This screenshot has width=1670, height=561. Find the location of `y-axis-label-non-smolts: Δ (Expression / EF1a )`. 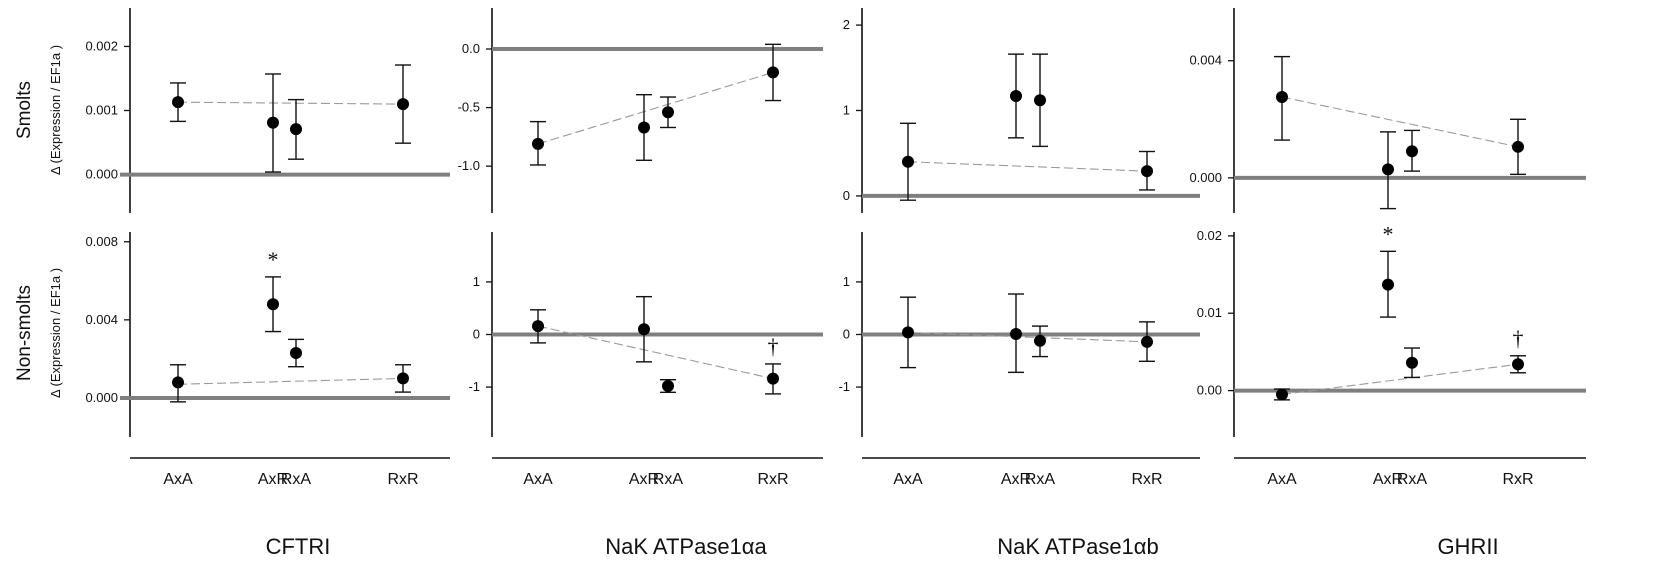

y-axis-label-non-smolts: Δ (Expression / EF1a ) is located at coordinates (55, 333).